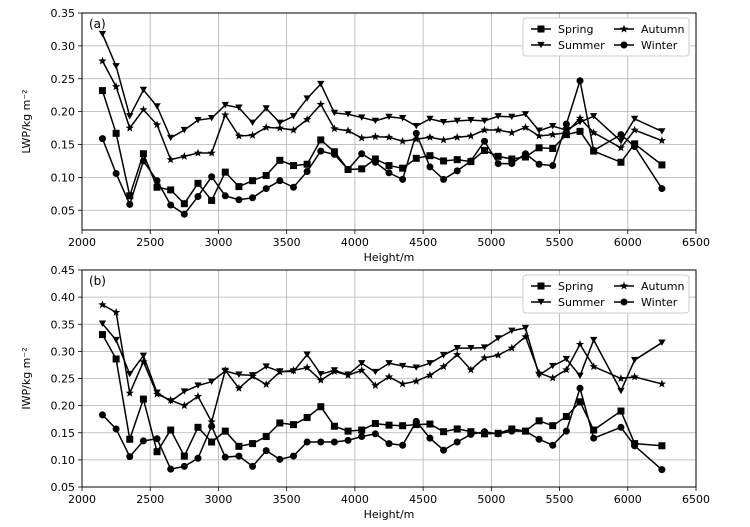 This screenshot has width=750, height=527. I want to click on legend-entry-winter: Winter, so click(646, 302).